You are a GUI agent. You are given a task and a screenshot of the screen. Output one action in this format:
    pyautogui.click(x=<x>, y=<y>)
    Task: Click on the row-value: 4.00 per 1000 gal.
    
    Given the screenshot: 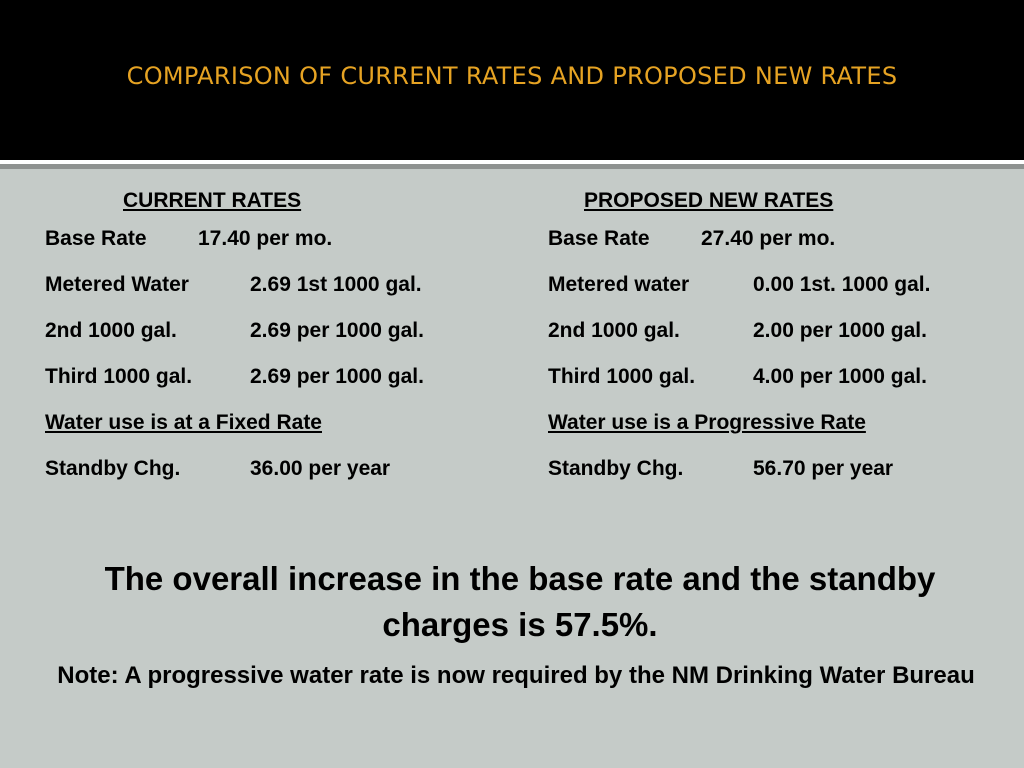 What is the action you would take?
    pyautogui.click(x=840, y=376)
    